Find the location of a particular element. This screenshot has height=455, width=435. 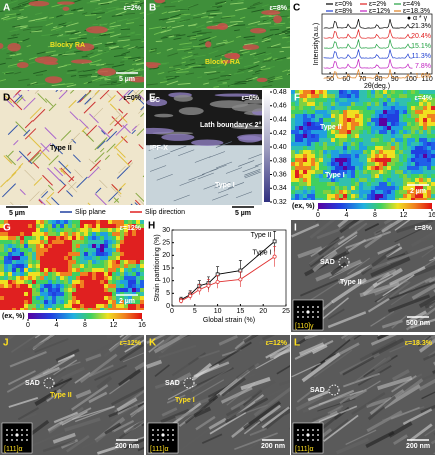

sad-aperture is located at coordinates (189, 383).